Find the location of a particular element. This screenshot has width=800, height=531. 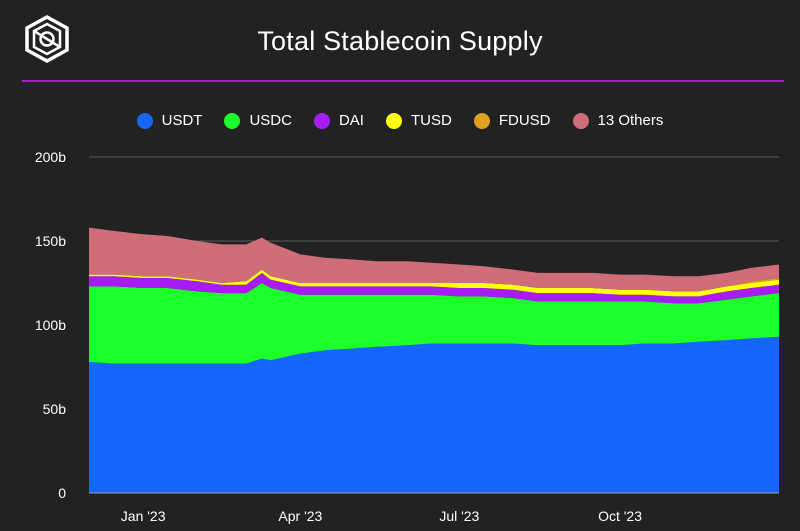

y-tick-label: 200b is located at coordinates (50, 157).